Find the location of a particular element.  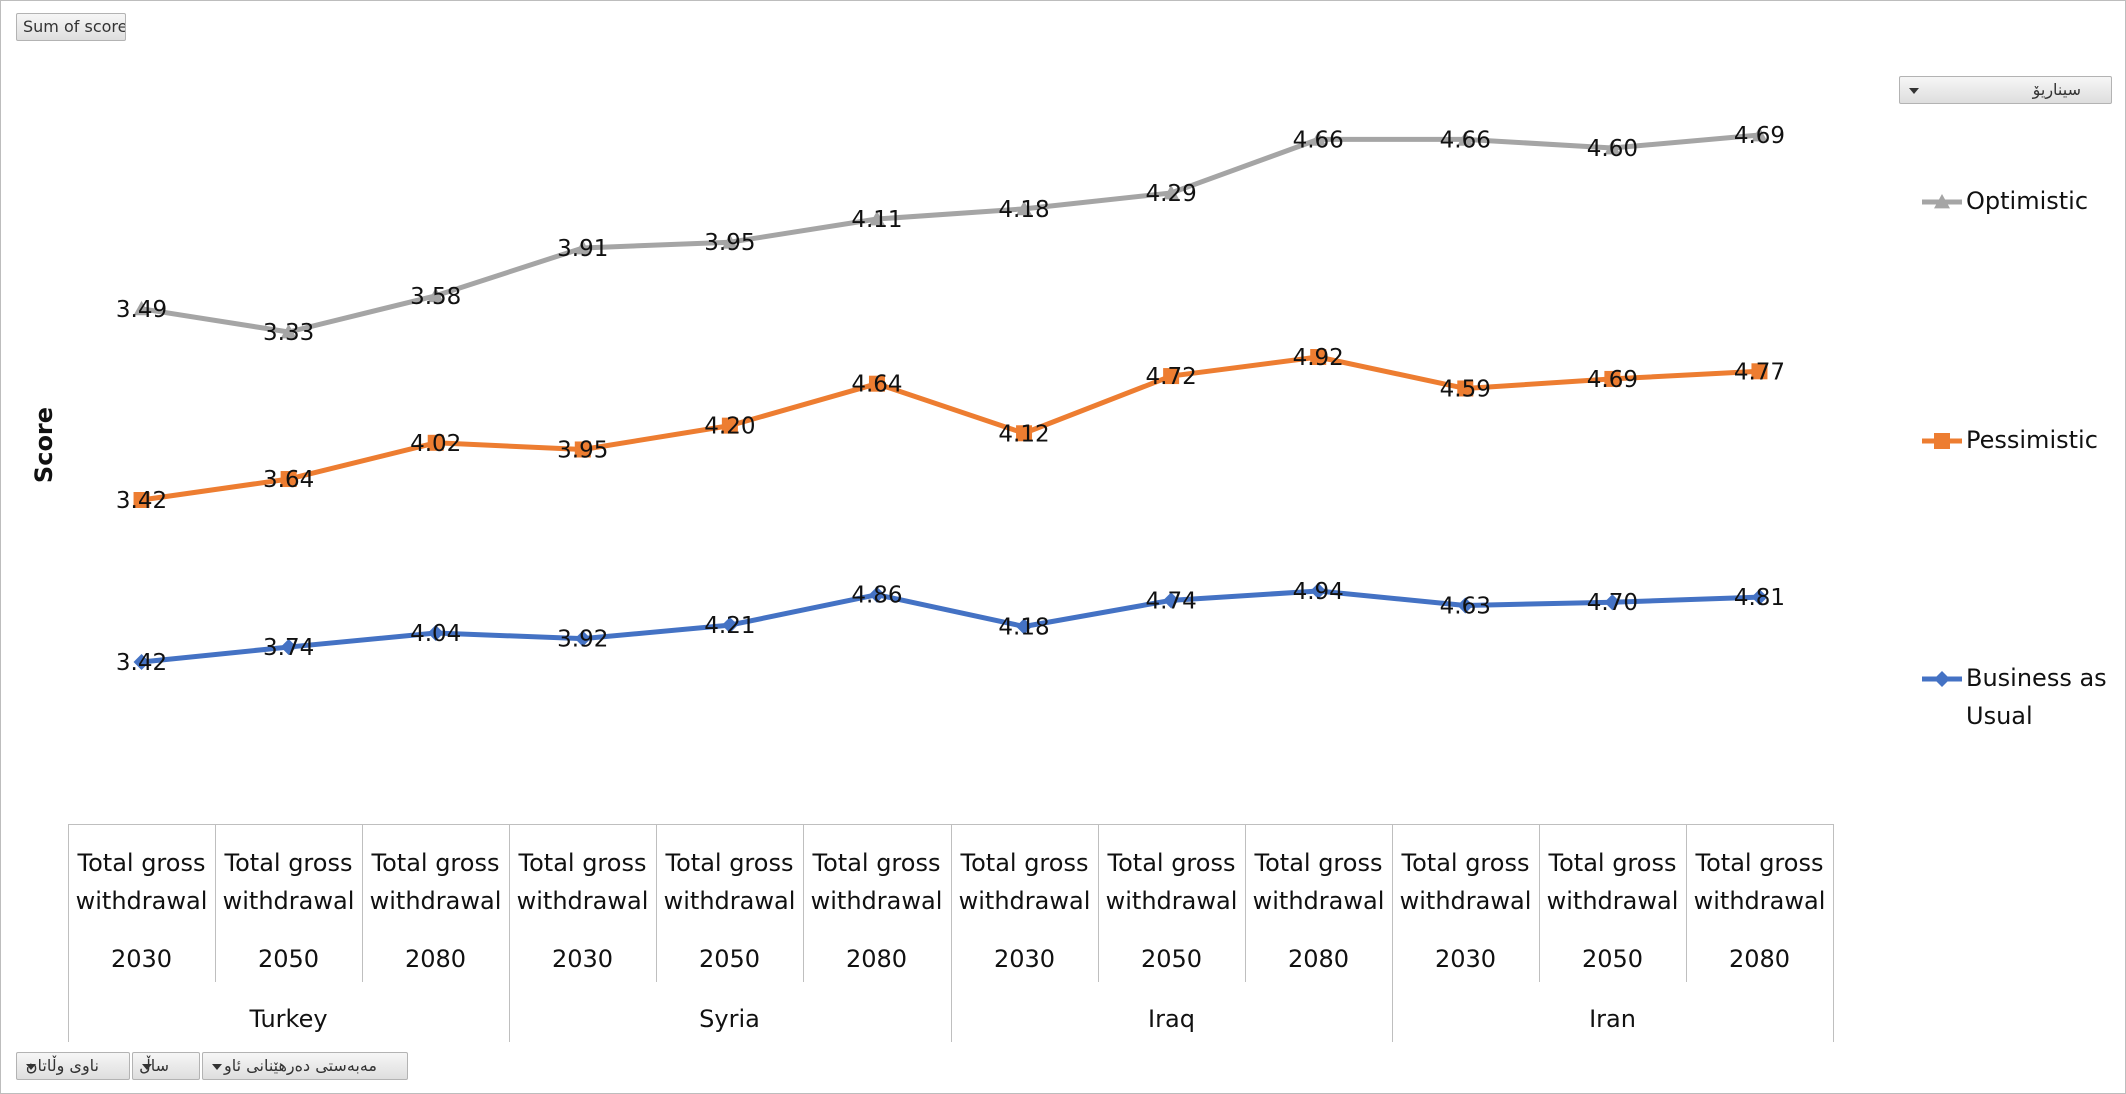

legend-item-business-as-usual: Business as Usual is located at coordinates (2020, 694).